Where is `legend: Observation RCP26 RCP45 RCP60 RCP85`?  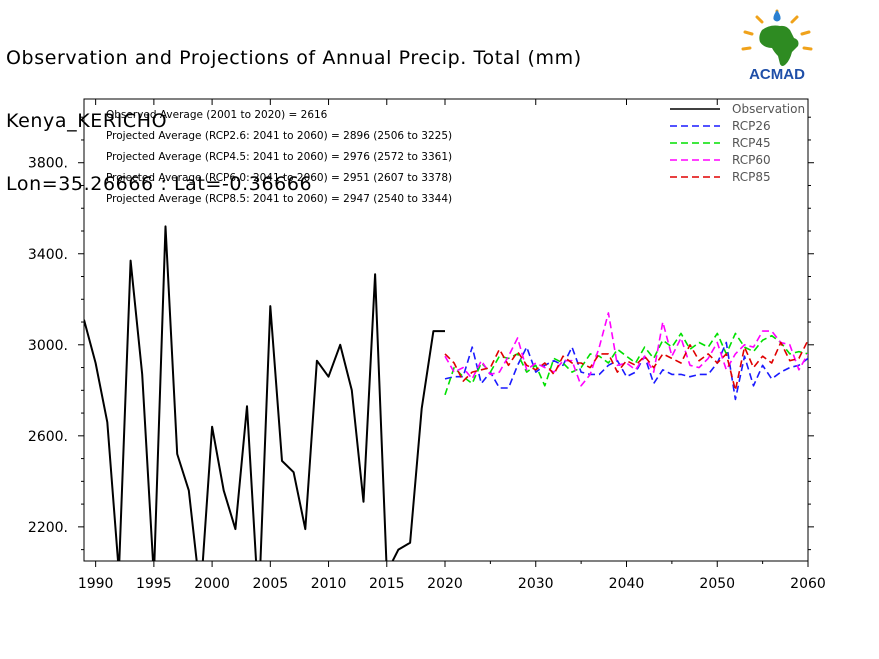 legend: Observation RCP26 RCP45 RCP60 RCP85 is located at coordinates (737, 143).